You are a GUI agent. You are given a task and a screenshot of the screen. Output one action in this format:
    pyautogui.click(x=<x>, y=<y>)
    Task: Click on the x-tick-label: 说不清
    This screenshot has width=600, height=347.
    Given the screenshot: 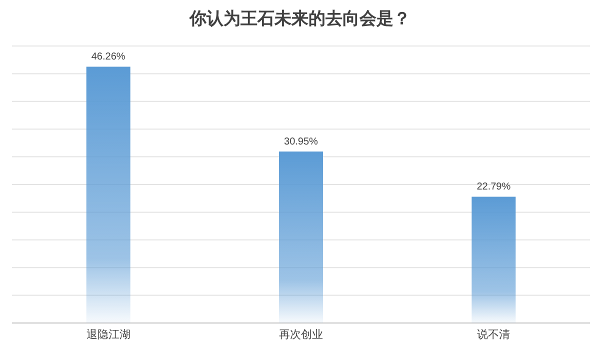 What is the action you would take?
    pyautogui.click(x=493, y=334)
    